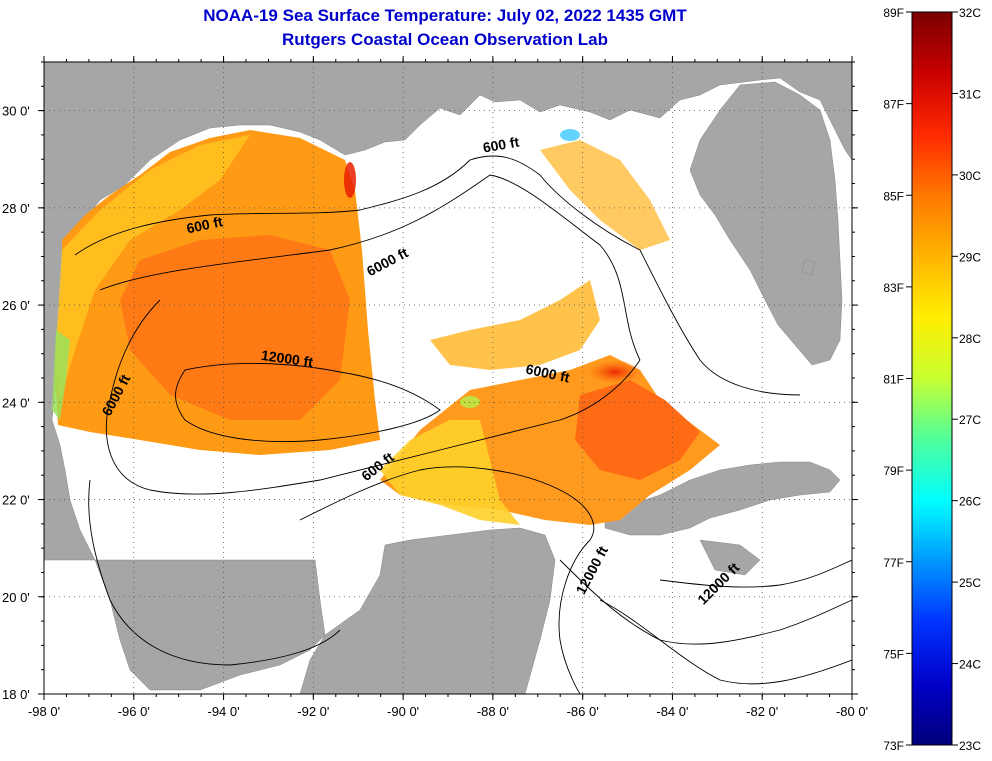  Describe the element at coordinates (235, 327) in the screenshot. I see `sst-western-core` at that location.